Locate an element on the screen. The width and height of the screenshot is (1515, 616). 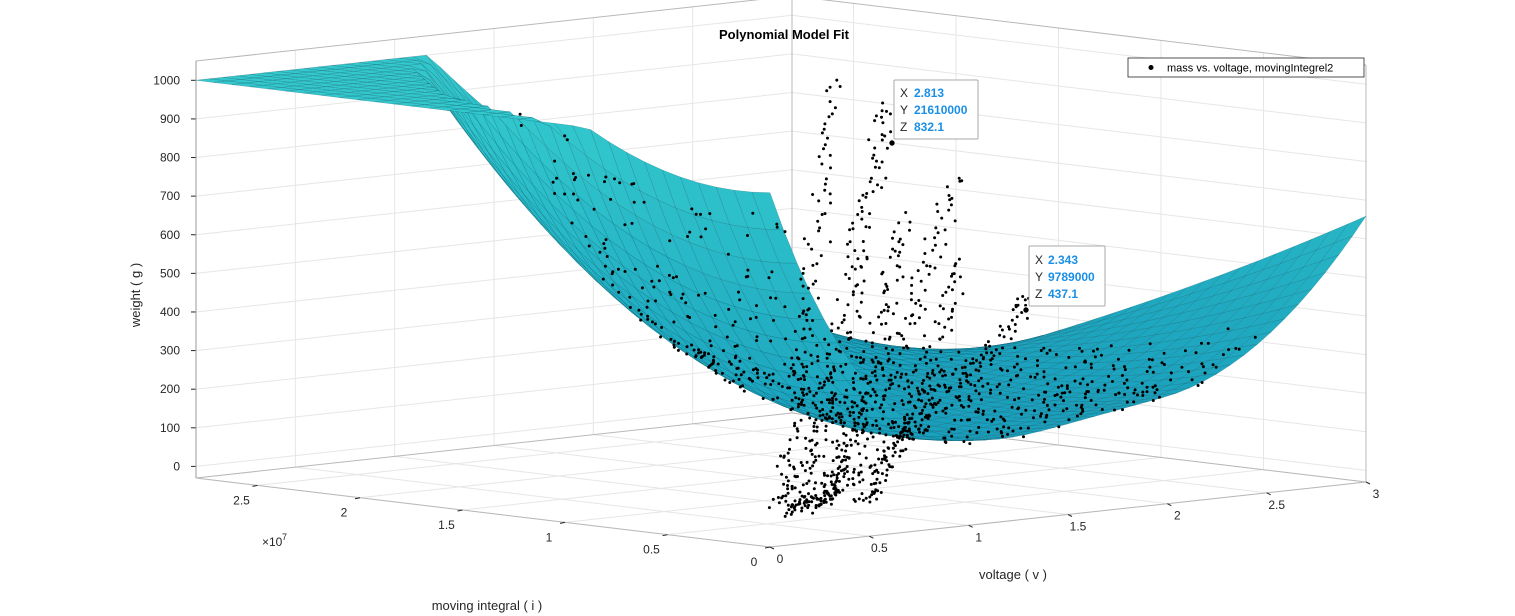
datatip-1-marker is located at coordinates (892, 143).